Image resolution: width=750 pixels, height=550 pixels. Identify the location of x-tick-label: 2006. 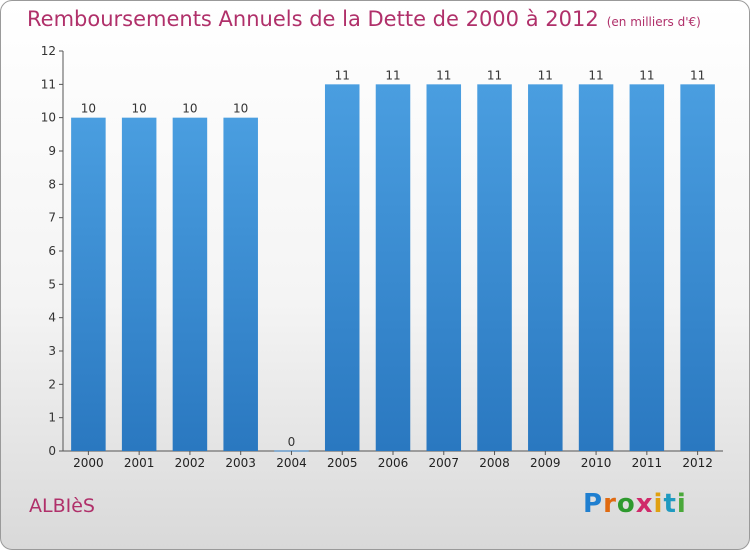
(393, 463).